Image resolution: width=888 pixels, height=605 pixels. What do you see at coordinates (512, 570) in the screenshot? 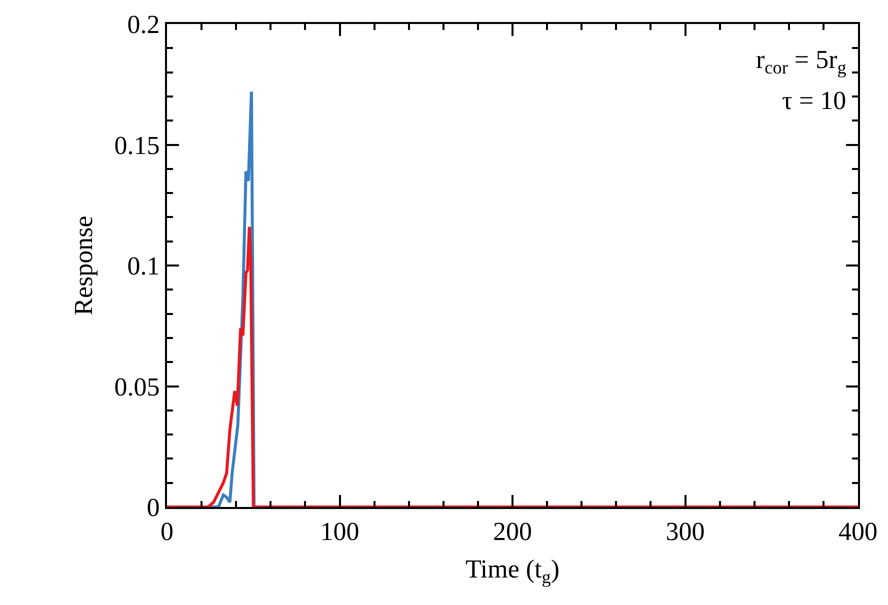
I see `x-axis-title: Time (t$_{g}$)` at bounding box center [512, 570].